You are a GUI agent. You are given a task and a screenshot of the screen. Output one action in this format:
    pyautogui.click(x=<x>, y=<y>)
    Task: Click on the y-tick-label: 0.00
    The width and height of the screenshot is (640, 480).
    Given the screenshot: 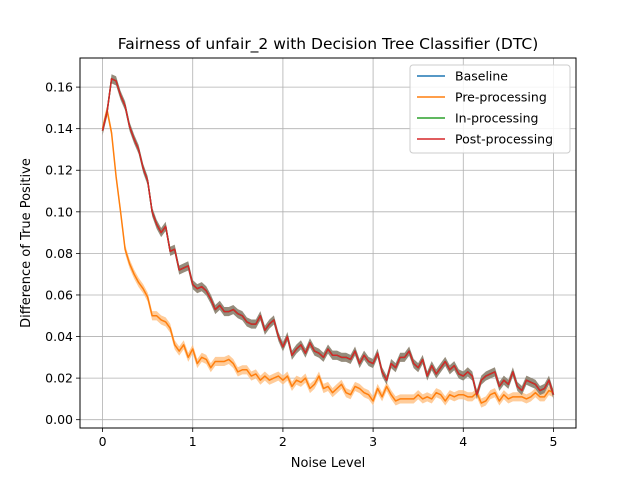 What is the action you would take?
    pyautogui.click(x=59, y=419)
    